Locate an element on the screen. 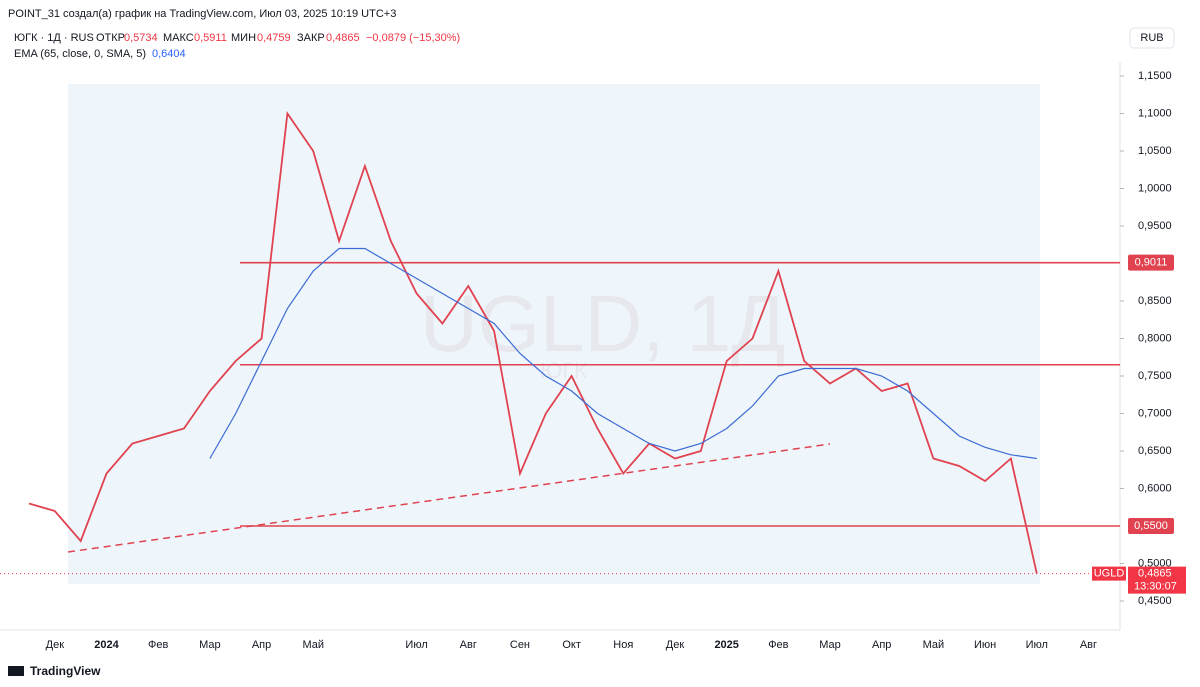 This screenshot has width=1200, height=687. open-label: ОТКР is located at coordinates (110, 38).